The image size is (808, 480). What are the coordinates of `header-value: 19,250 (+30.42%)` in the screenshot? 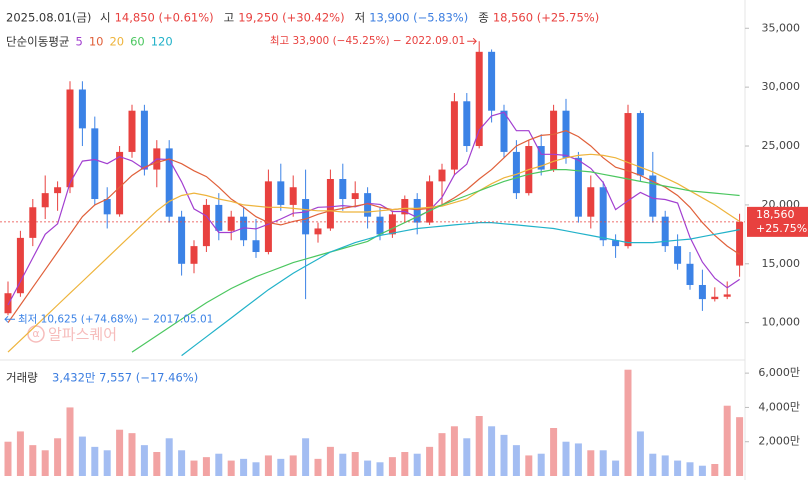 It's located at (291, 18).